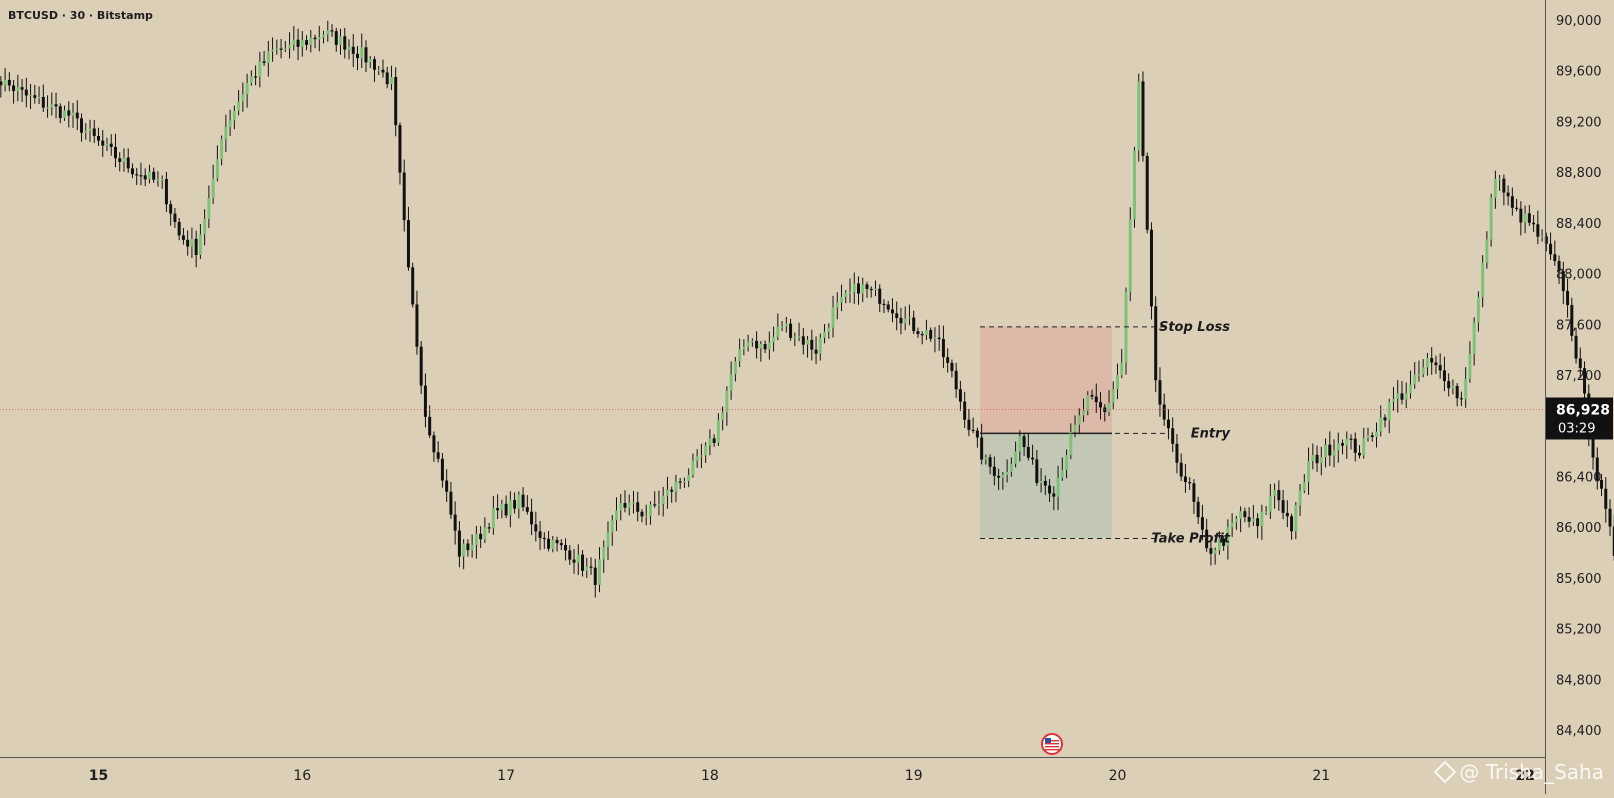  I want to click on us-flag-event-icon, so click(1052, 744).